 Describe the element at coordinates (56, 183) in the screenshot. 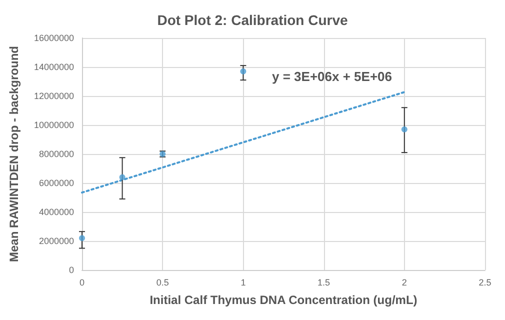

I see `y-tick-label: 6000000` at that location.